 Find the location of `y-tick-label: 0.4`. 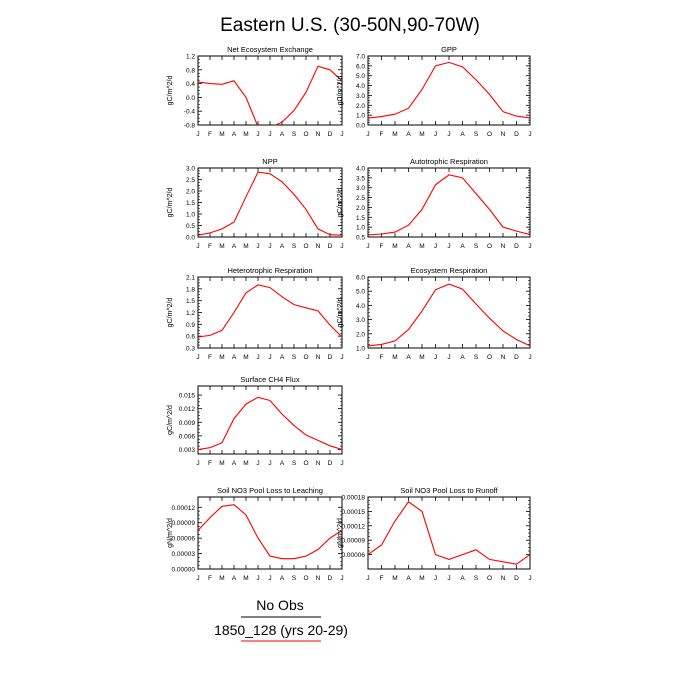

y-tick-label: 0.4 is located at coordinates (190, 84).